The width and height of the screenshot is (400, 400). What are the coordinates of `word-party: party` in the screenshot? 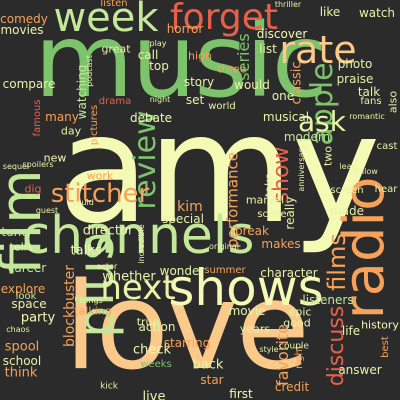 It's located at (38, 318).